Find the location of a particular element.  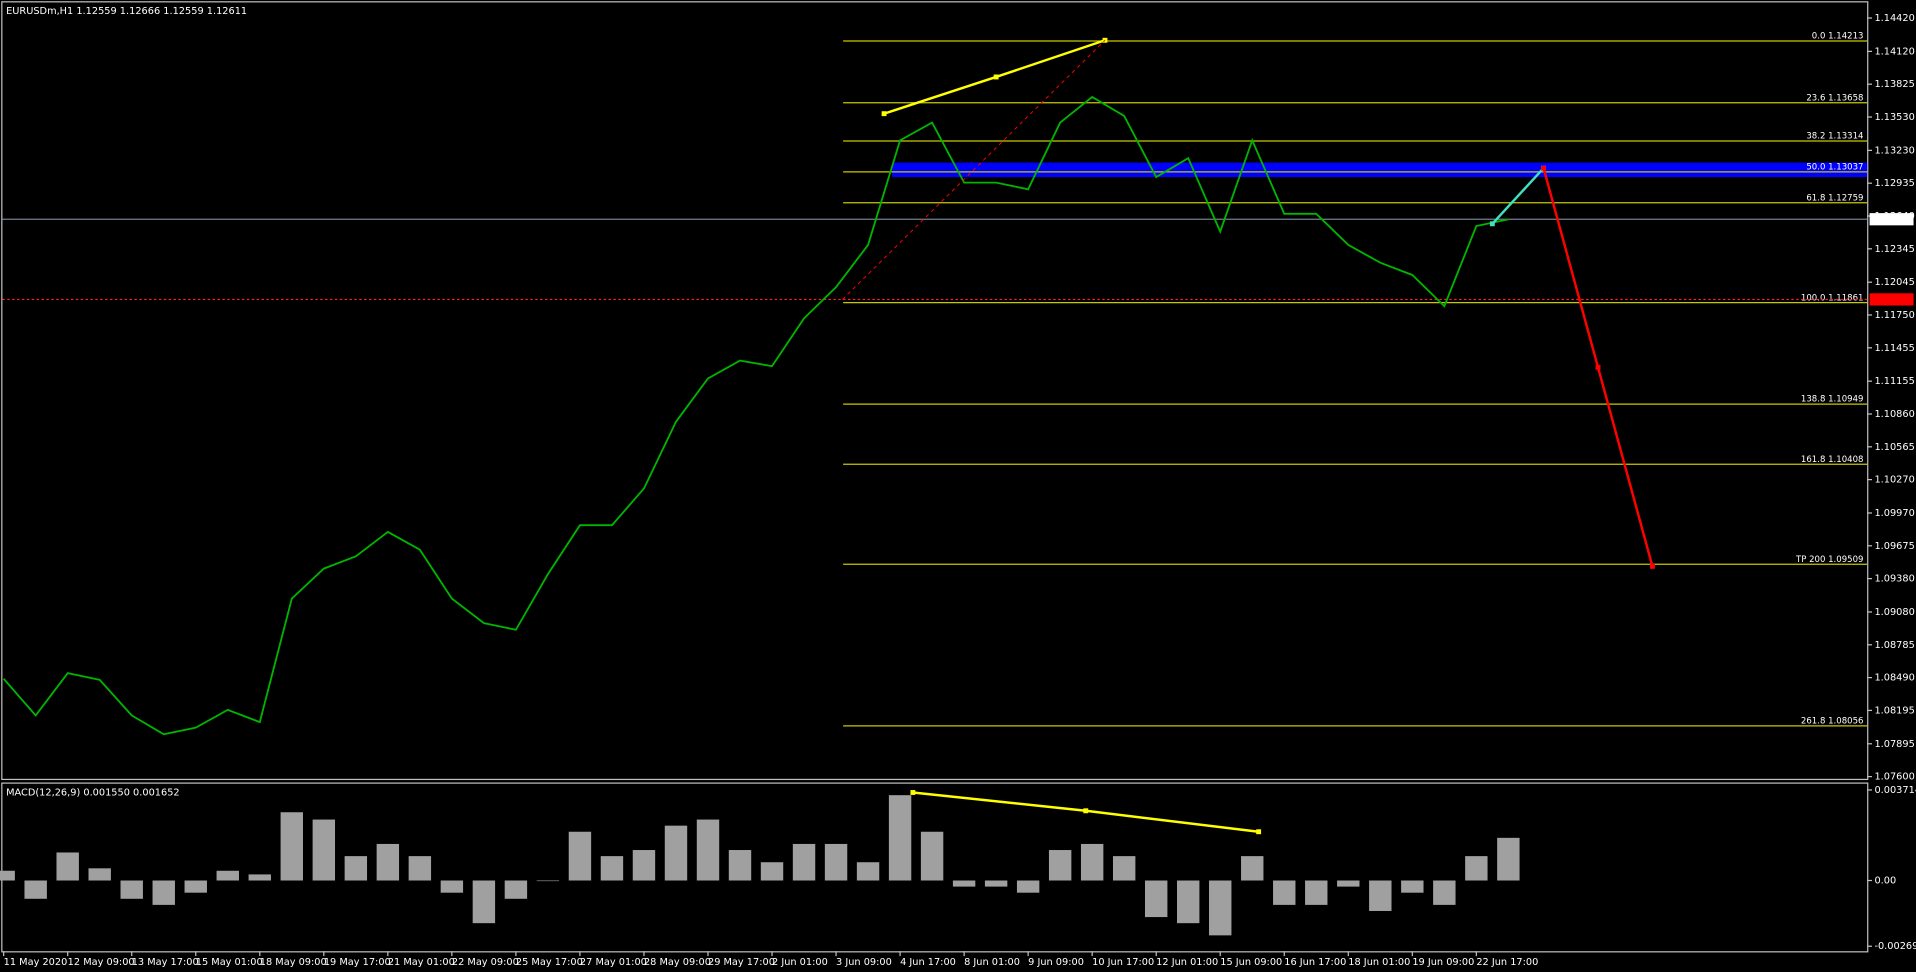

fib-level-label: 61.8 1.12759 is located at coordinates (1834, 198).